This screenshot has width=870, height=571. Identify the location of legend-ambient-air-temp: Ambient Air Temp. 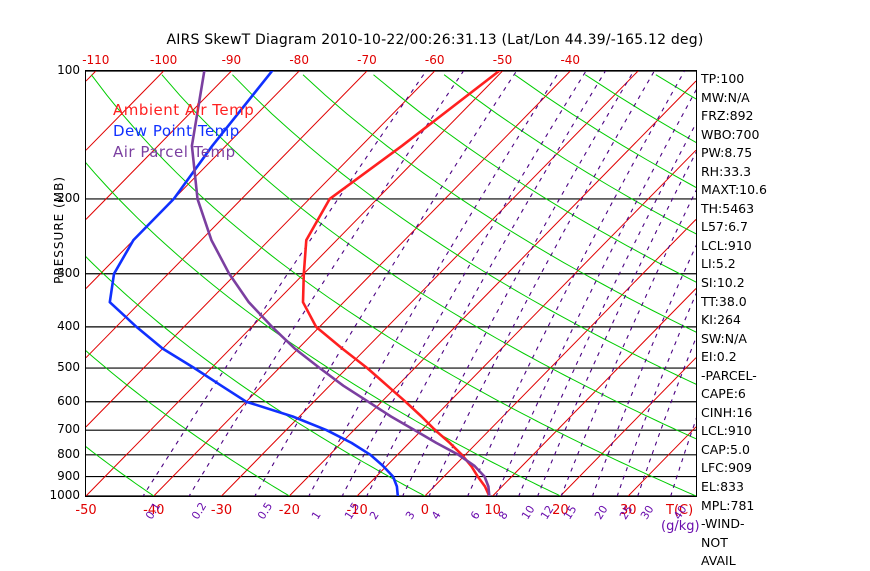
(184, 110).